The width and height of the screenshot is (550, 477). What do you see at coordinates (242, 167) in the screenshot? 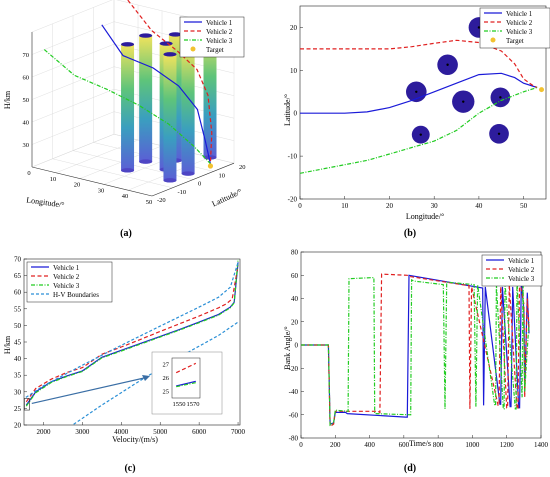
I see `panel-a-ytick-label: 20` at bounding box center [242, 167].